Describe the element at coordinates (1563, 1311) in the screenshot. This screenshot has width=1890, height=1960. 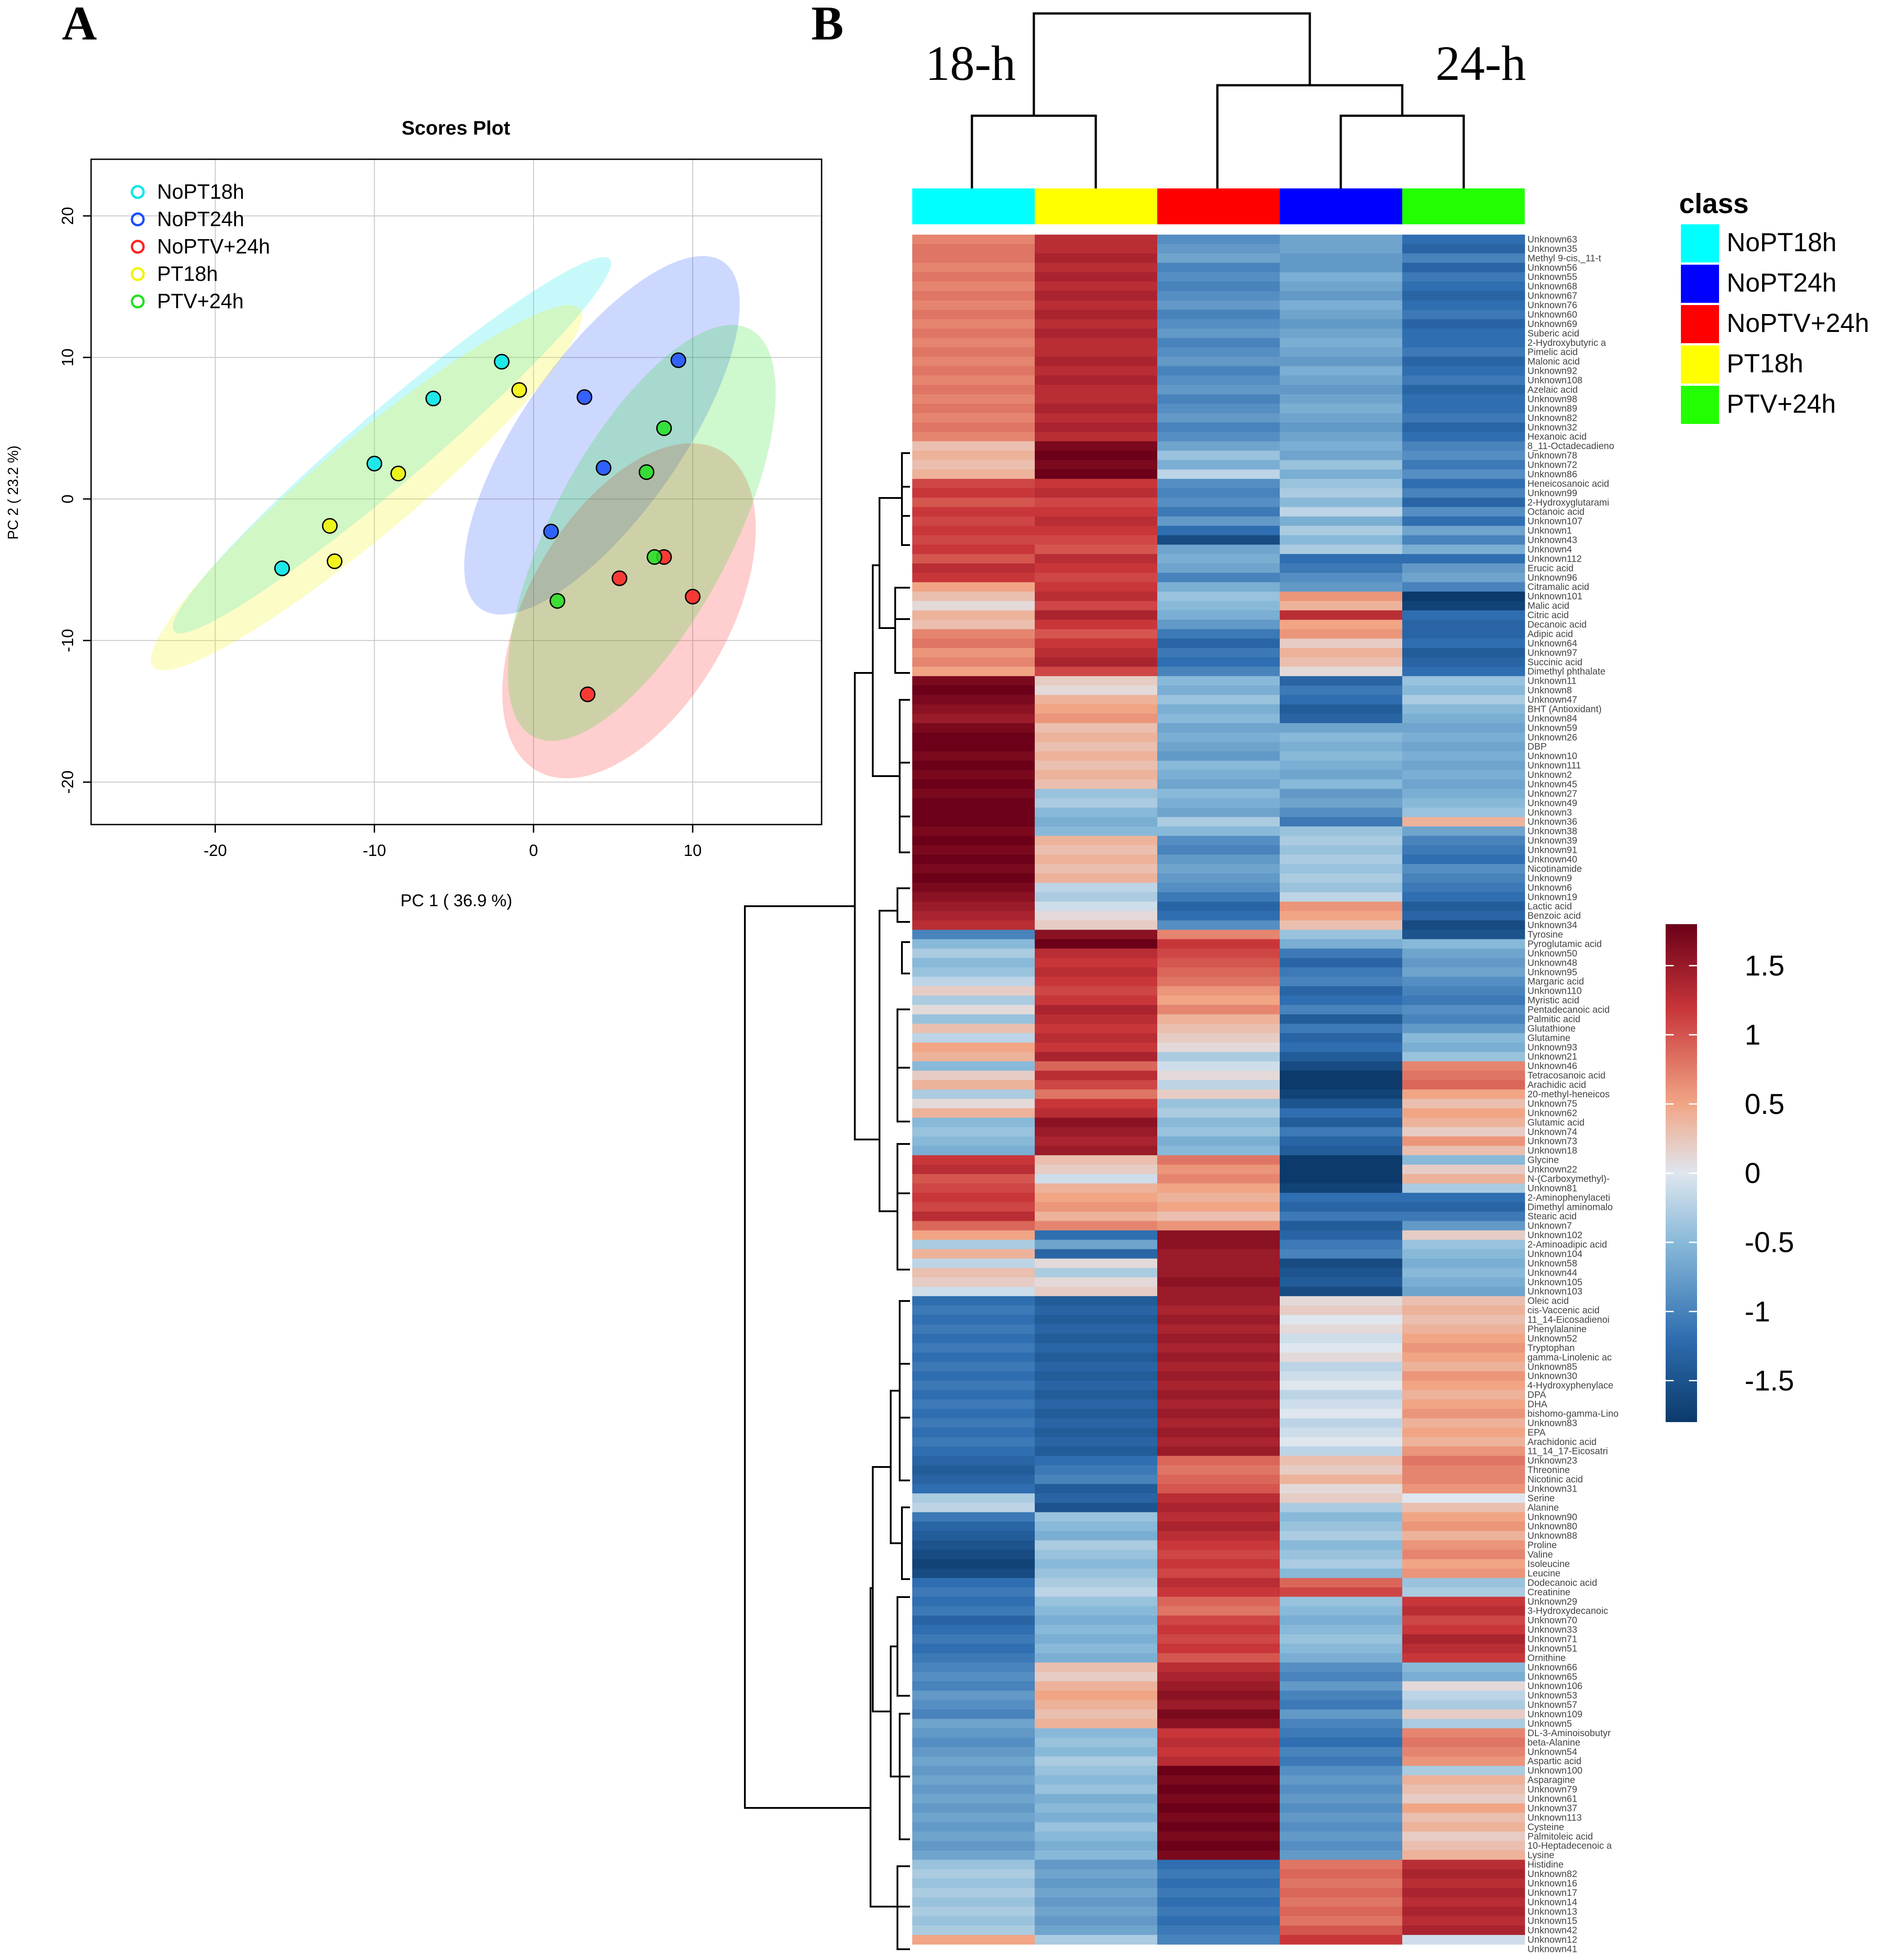
I see `row-label: cis-Vaccenic acid` at that location.